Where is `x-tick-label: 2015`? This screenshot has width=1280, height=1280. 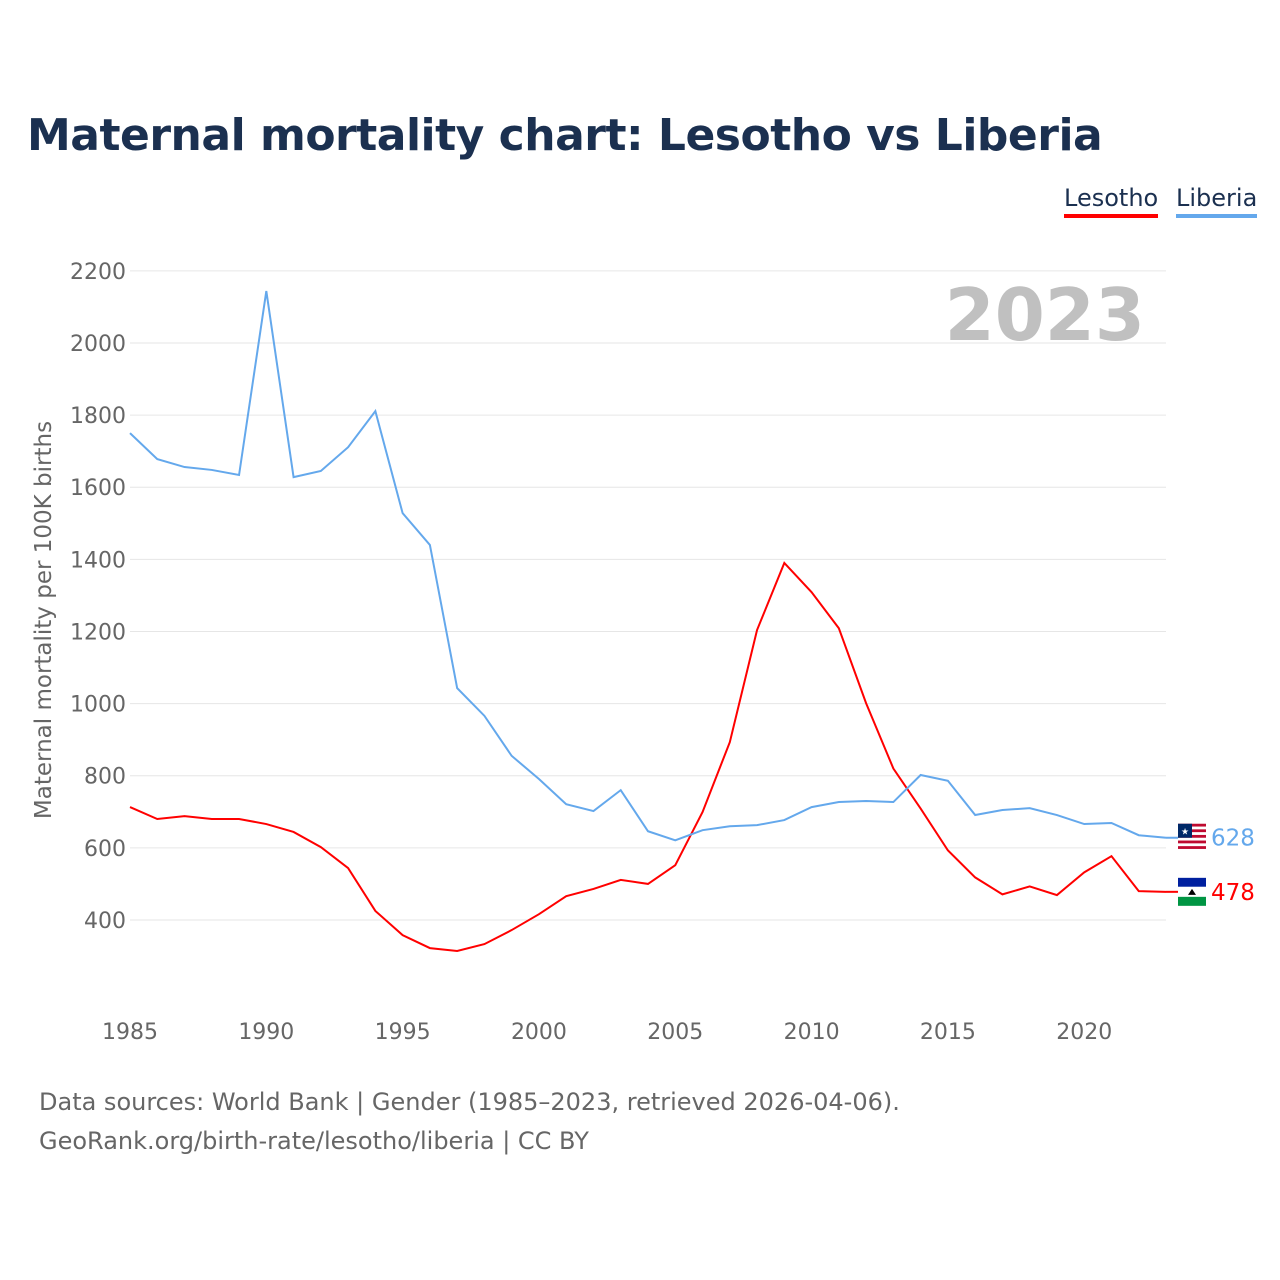 x-tick-label: 2015 is located at coordinates (948, 1032).